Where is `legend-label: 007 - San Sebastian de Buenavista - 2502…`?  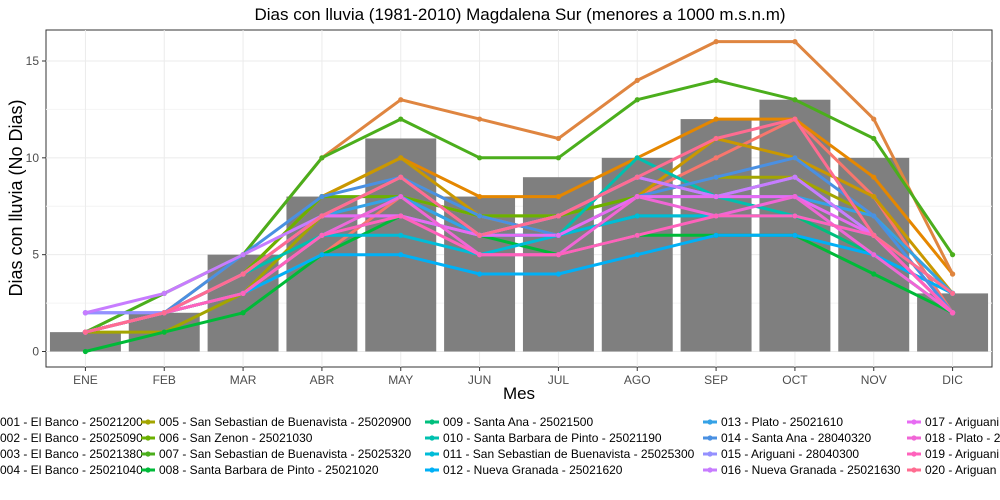 legend-label: 007 - San Sebastian de Buenavista - 2502… is located at coordinates (285, 454).